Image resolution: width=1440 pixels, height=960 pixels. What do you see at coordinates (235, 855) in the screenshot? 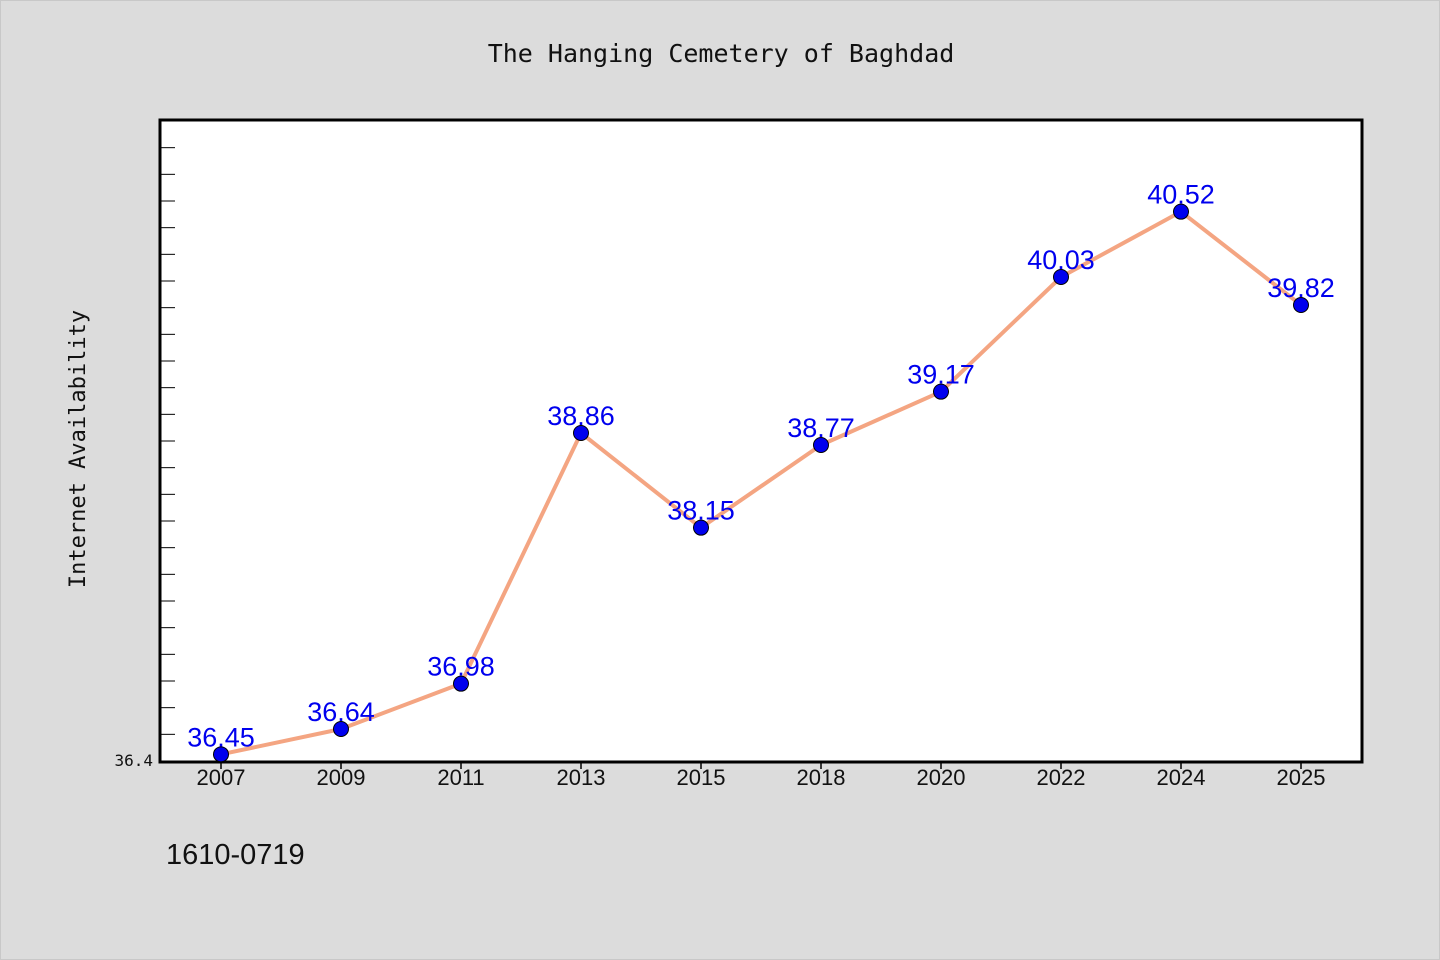
I see `footer-code: 1610-0719` at bounding box center [235, 855].